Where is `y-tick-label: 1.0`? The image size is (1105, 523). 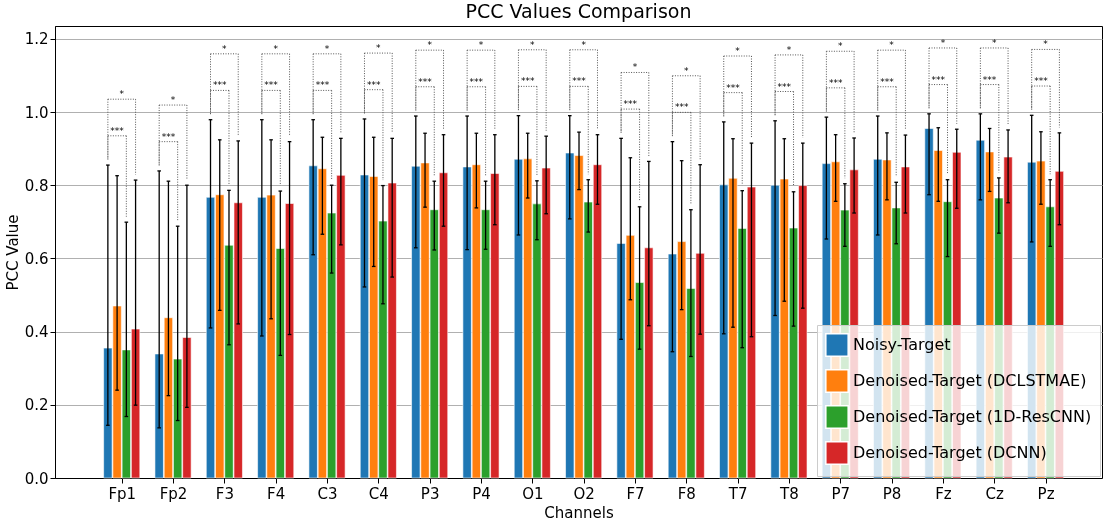
y-tick-label: 1.0 is located at coordinates (36, 112).